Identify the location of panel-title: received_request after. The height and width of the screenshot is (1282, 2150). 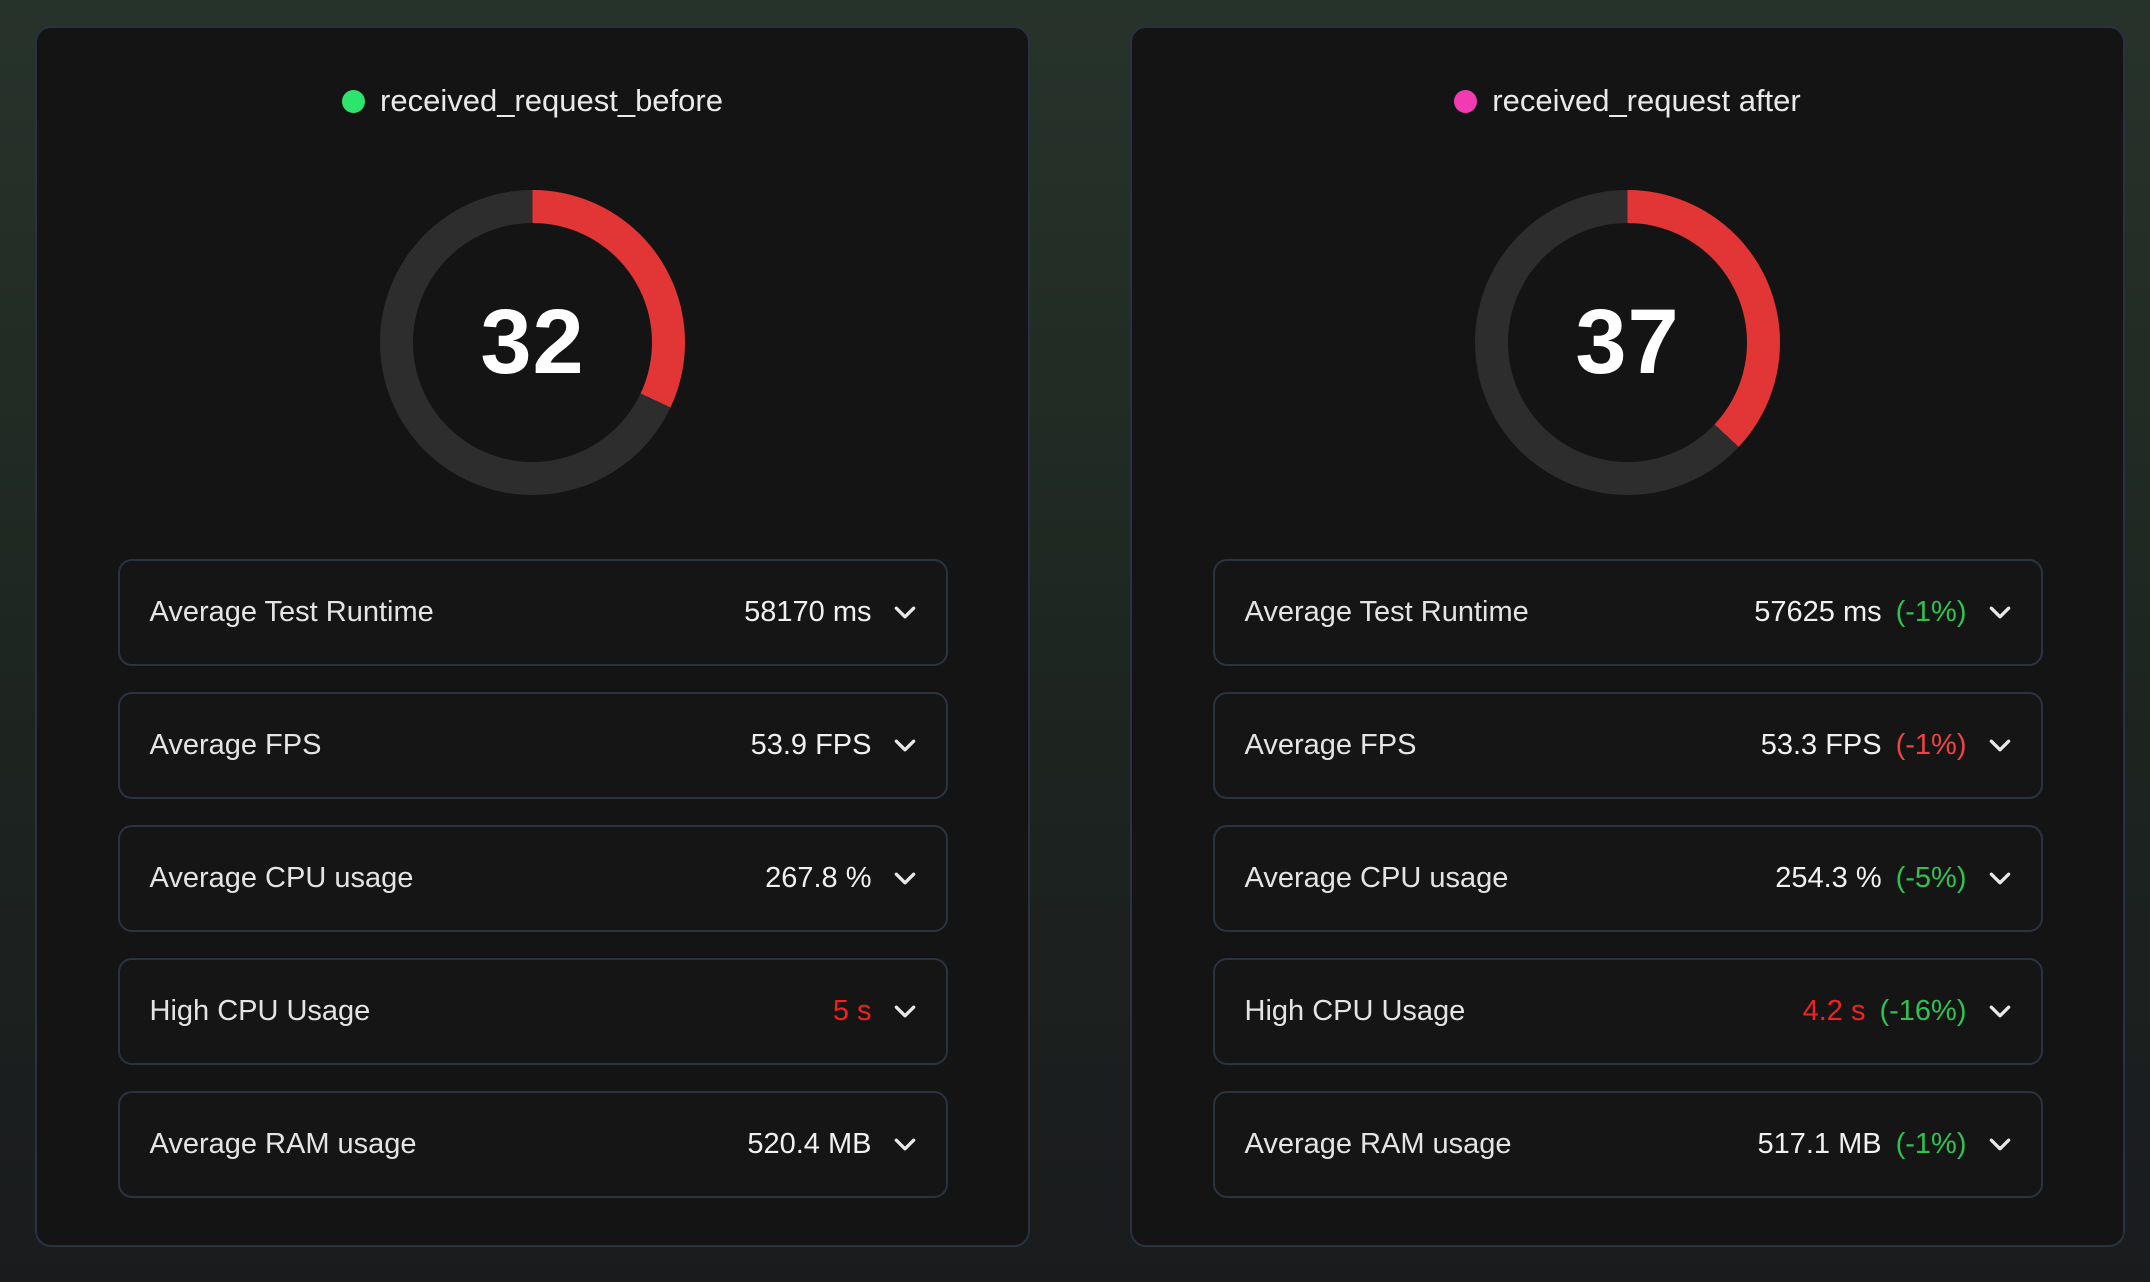
(1627, 101).